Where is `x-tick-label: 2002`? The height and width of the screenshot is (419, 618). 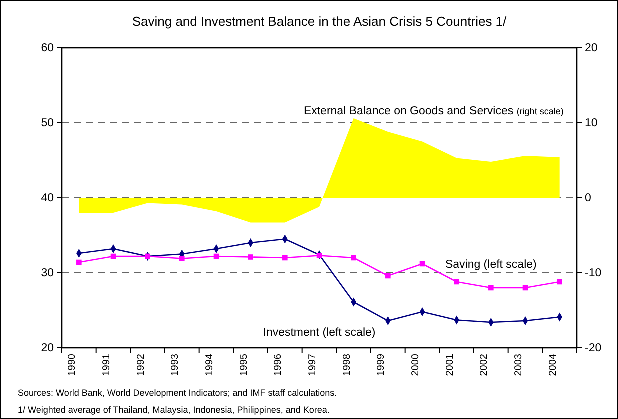
x-tick-label: 2002 is located at coordinates (484, 365).